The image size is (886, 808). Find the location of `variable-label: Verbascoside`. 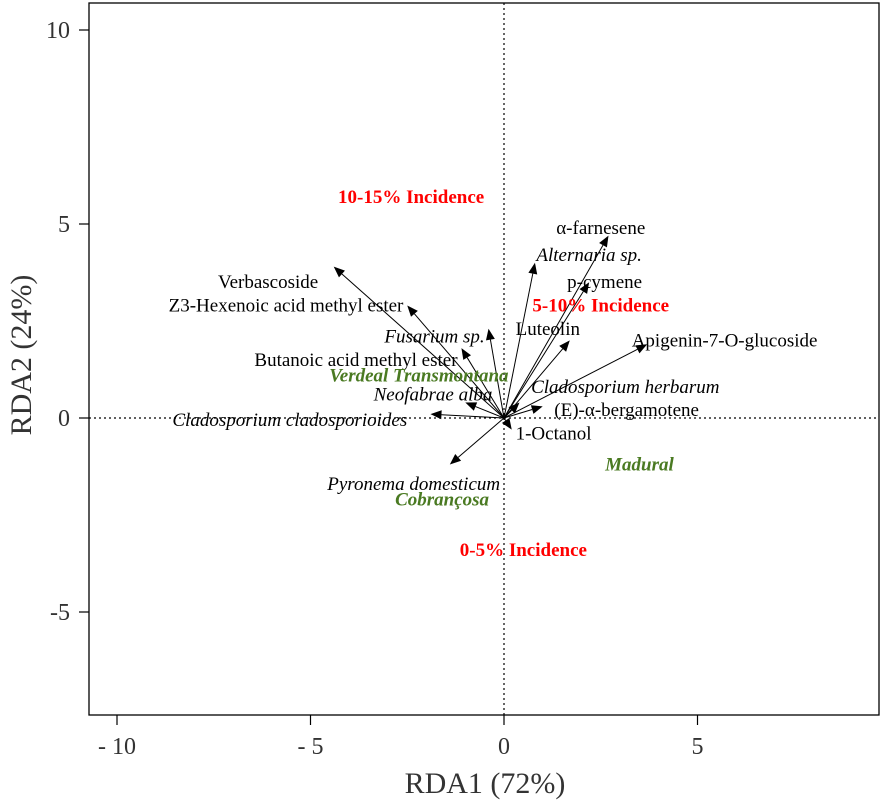

variable-label: Verbascoside is located at coordinates (268, 282).